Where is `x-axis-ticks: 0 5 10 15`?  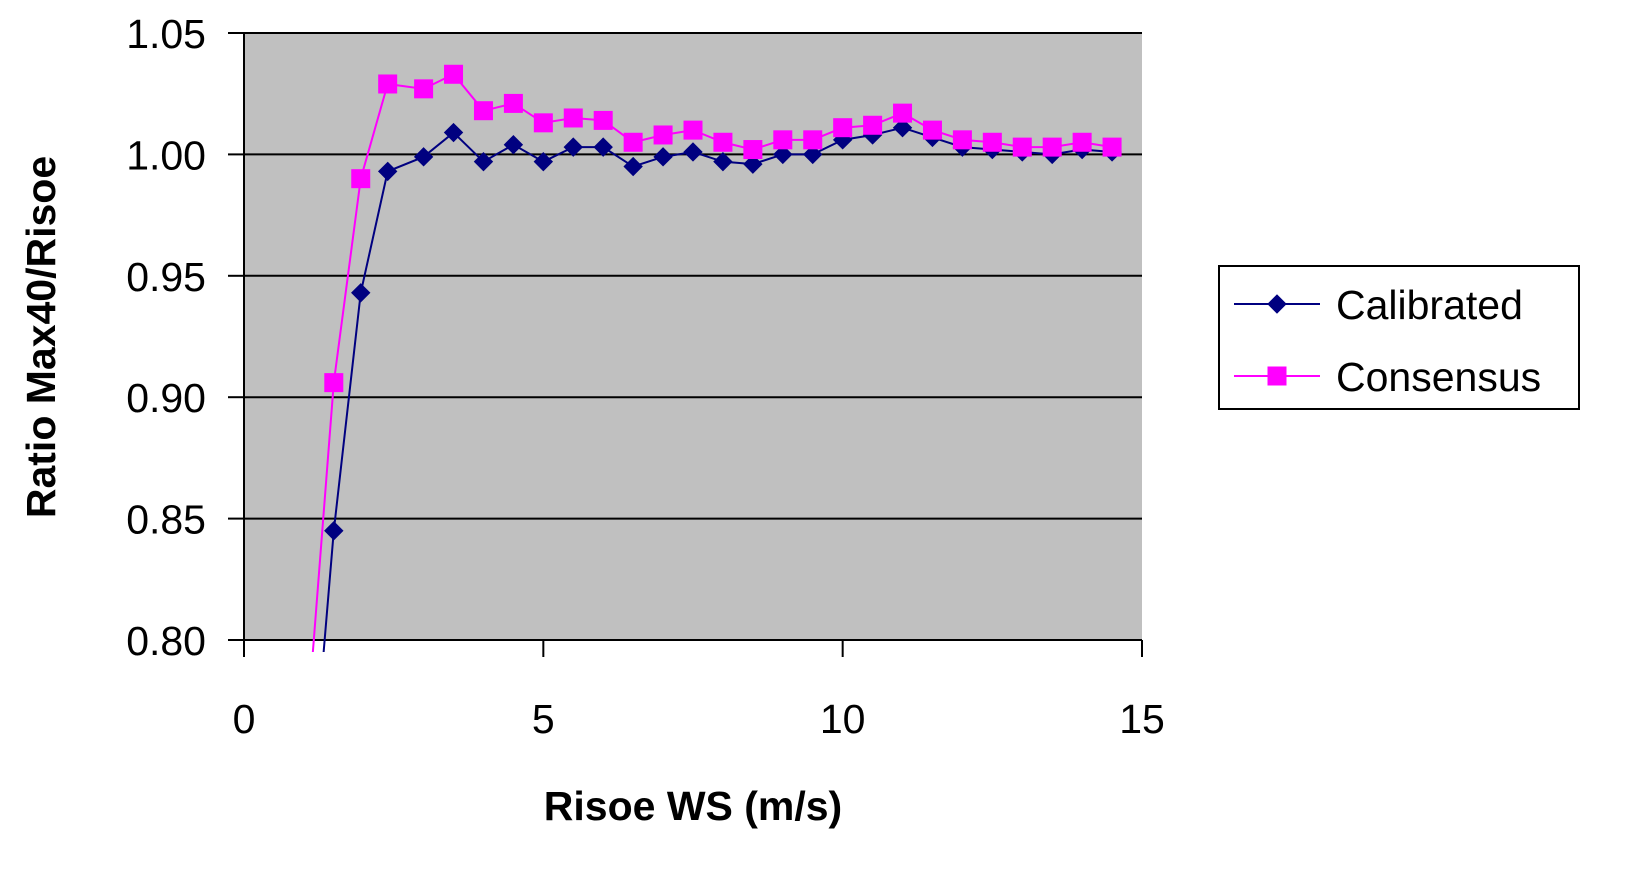
x-axis-ticks: 0 5 10 15 is located at coordinates (699, 691).